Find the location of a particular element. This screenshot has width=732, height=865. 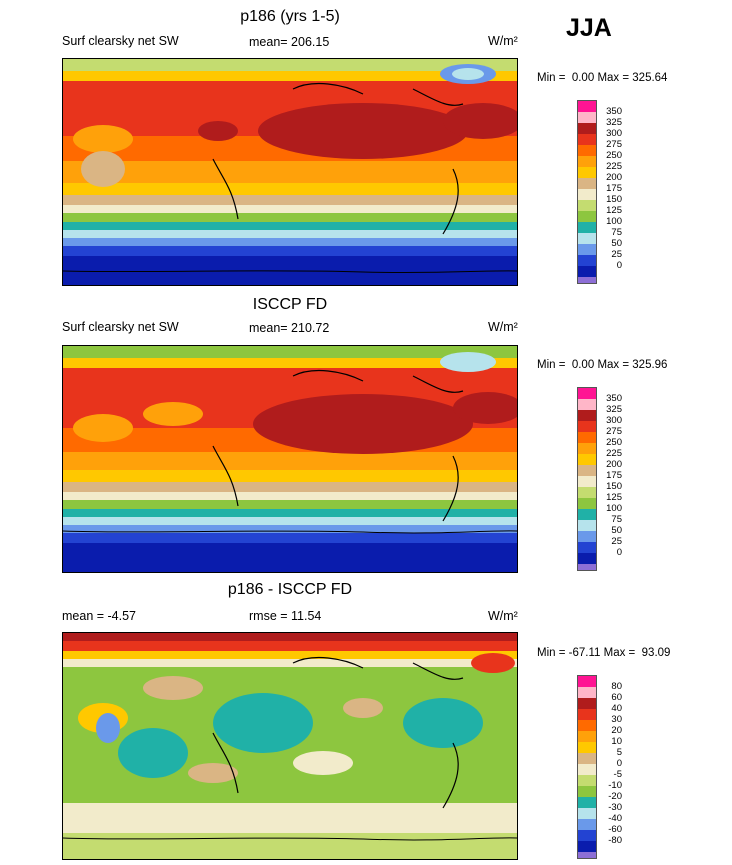

mean-label: mean = -4.57 is located at coordinates (99, 616).